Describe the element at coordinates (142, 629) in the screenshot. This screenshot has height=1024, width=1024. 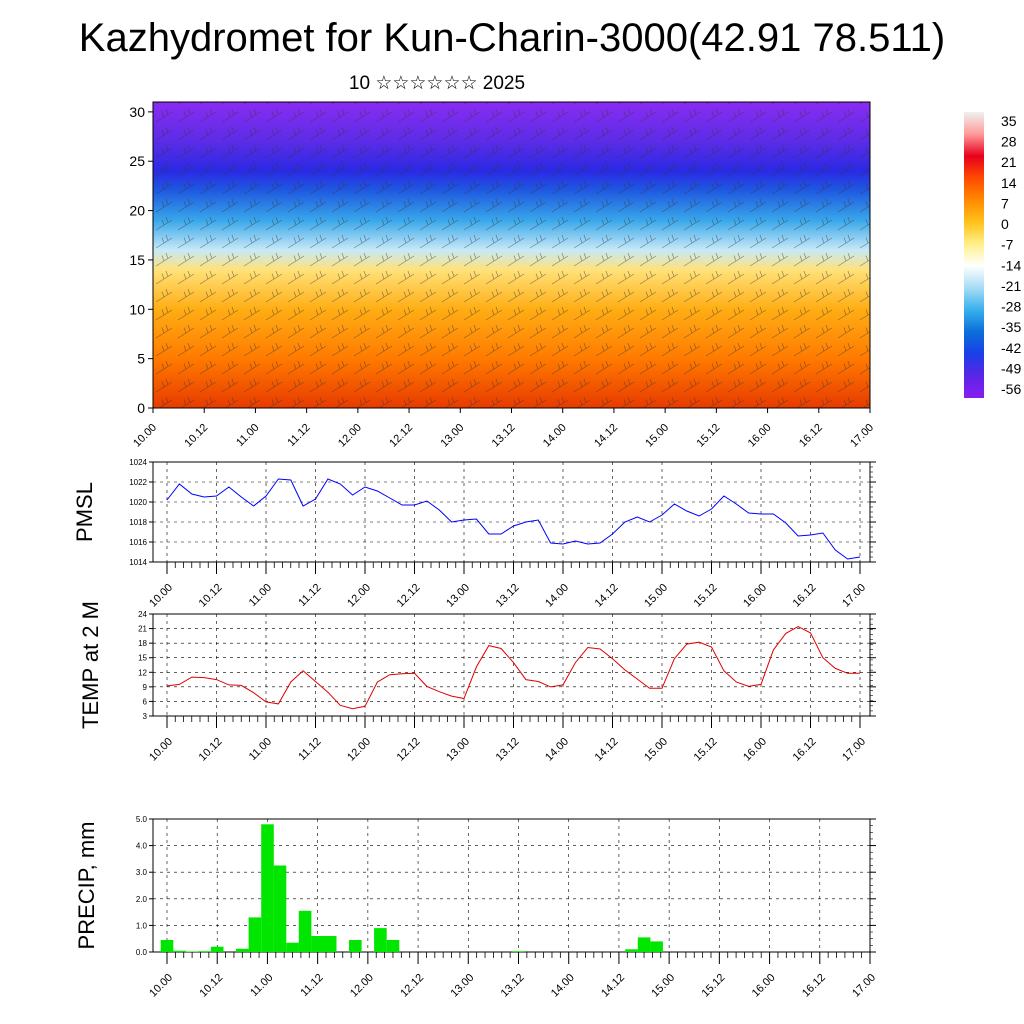
I see `y-tick-label: 21` at that location.